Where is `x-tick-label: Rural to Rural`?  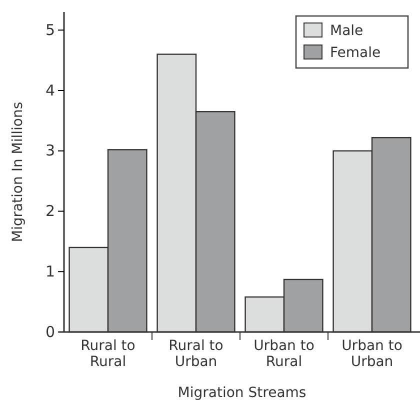
x-tick-label: Rural to Rural is located at coordinates (108, 354).